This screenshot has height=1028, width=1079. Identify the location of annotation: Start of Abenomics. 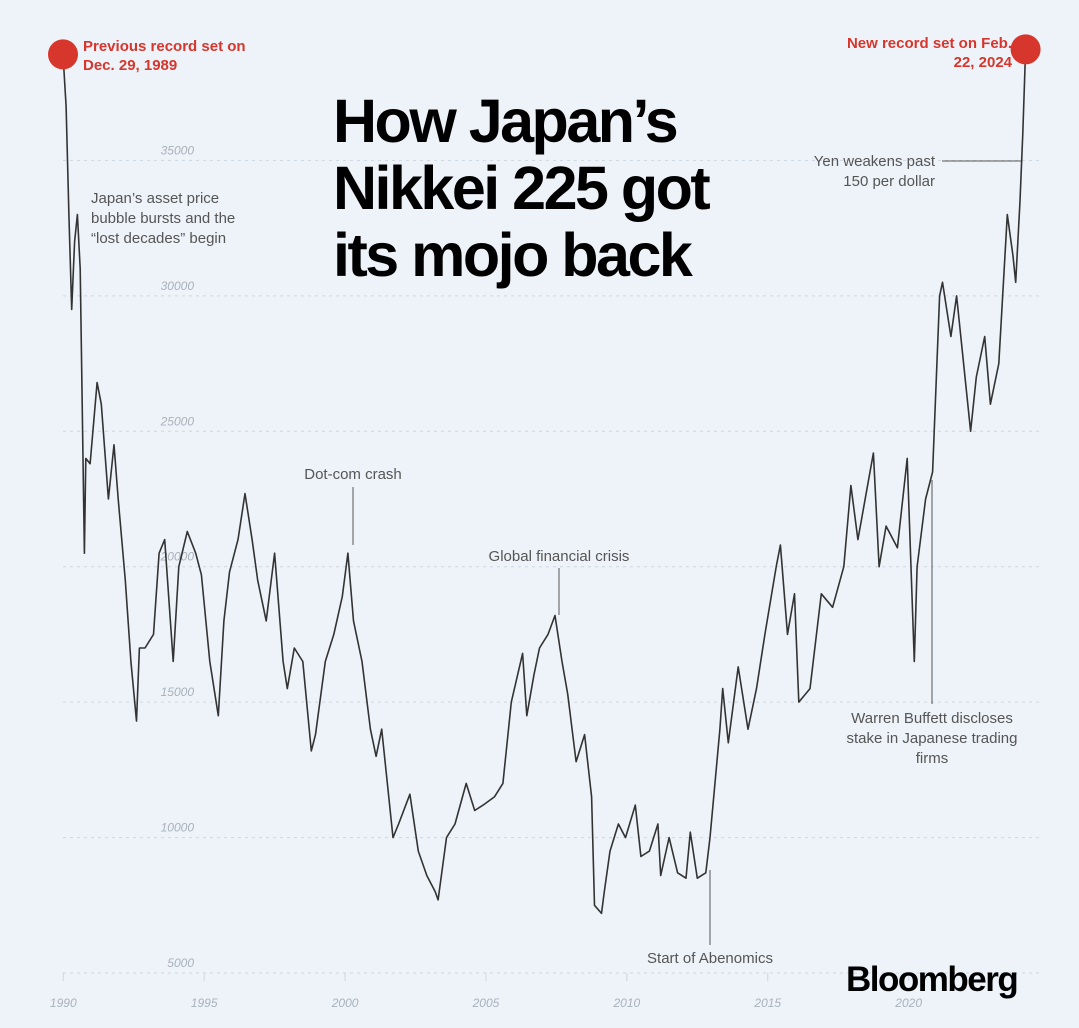
(710, 958).